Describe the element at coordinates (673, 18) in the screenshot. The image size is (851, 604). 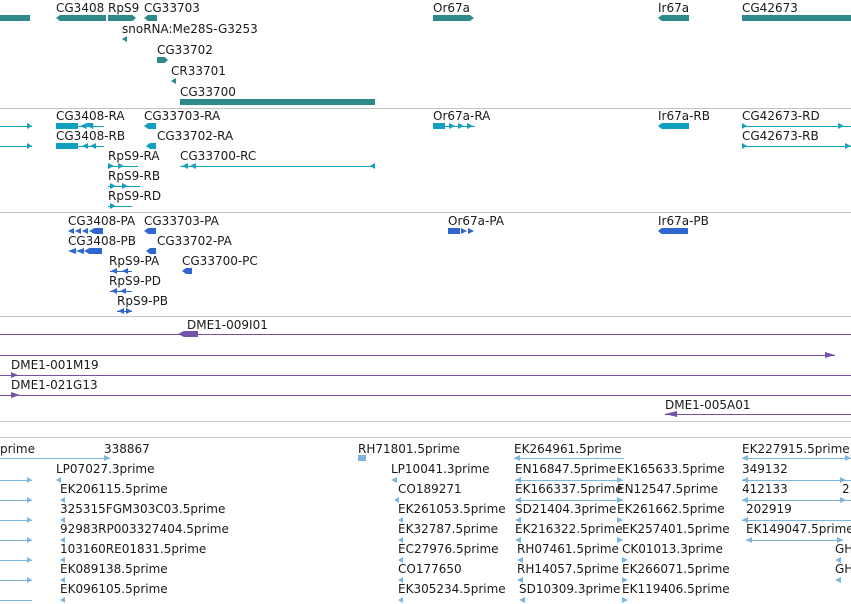
I see `gene-glyph-ir67a` at that location.